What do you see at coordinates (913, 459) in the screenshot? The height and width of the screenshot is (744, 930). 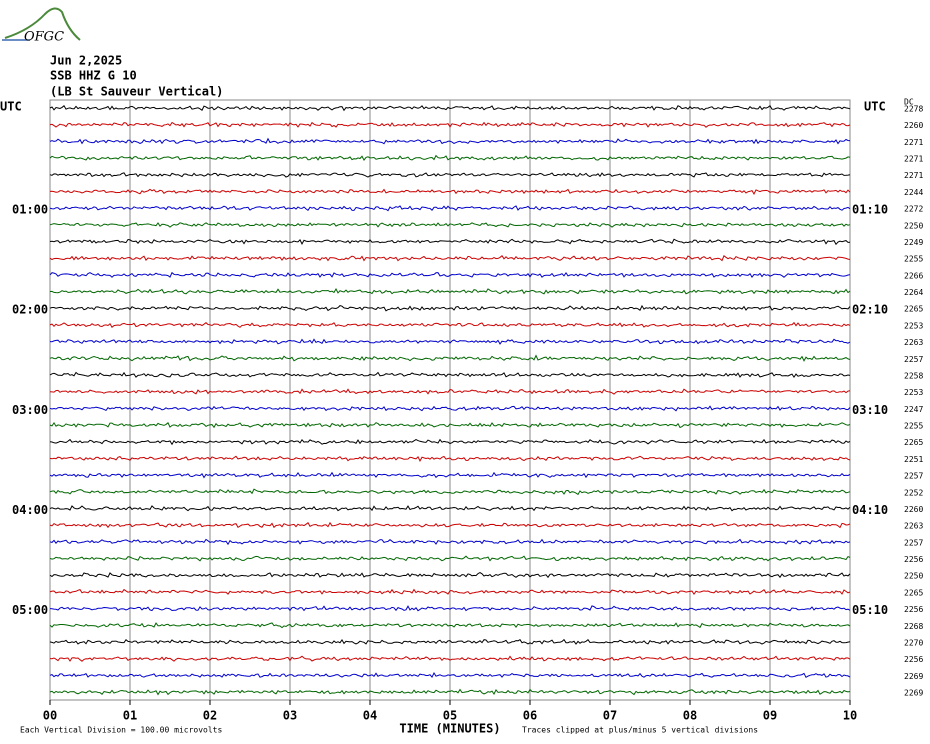 I see `dc-value: 2251` at bounding box center [913, 459].